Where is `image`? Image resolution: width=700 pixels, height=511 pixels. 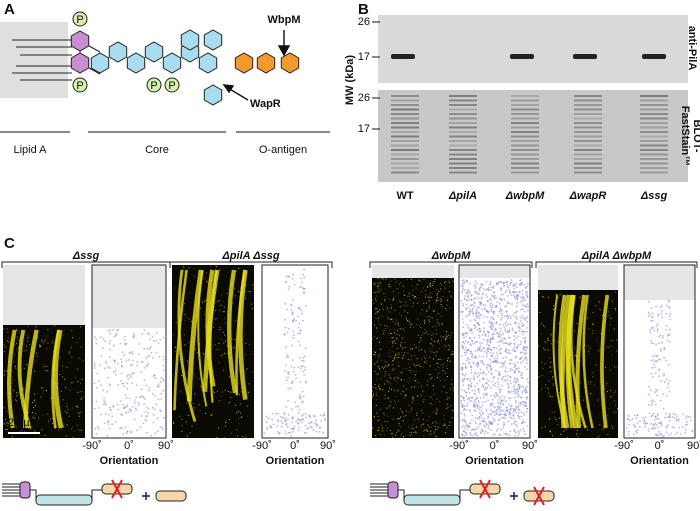 image is located at coordinates (44, 381).